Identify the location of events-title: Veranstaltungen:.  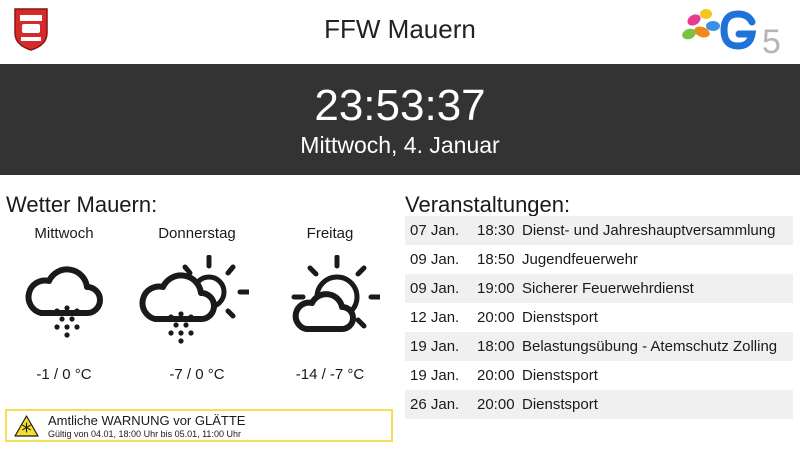
(488, 204).